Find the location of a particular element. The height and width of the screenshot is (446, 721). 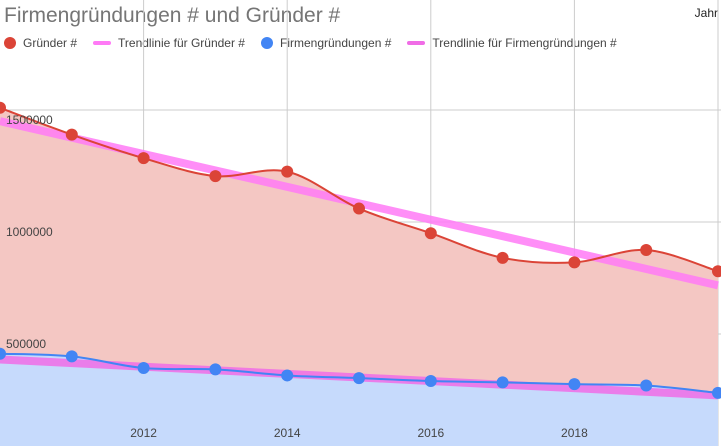

point-firmengruendungen-2014 is located at coordinates (287, 375).